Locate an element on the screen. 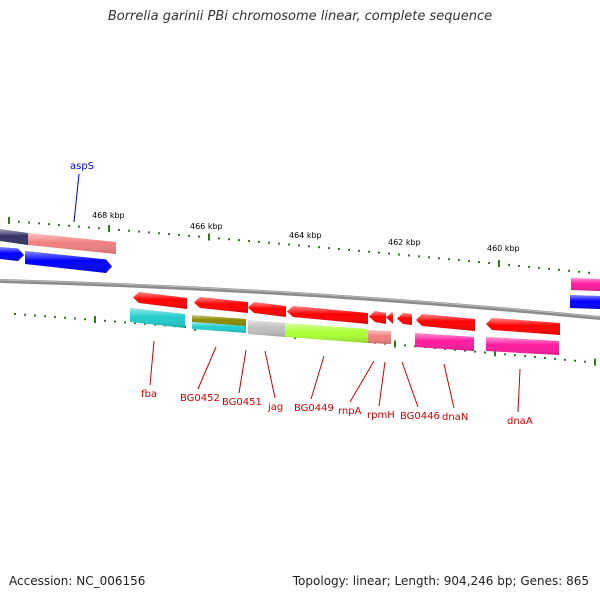 The height and width of the screenshot is (600, 600). leader-rnpA is located at coordinates (362, 381).